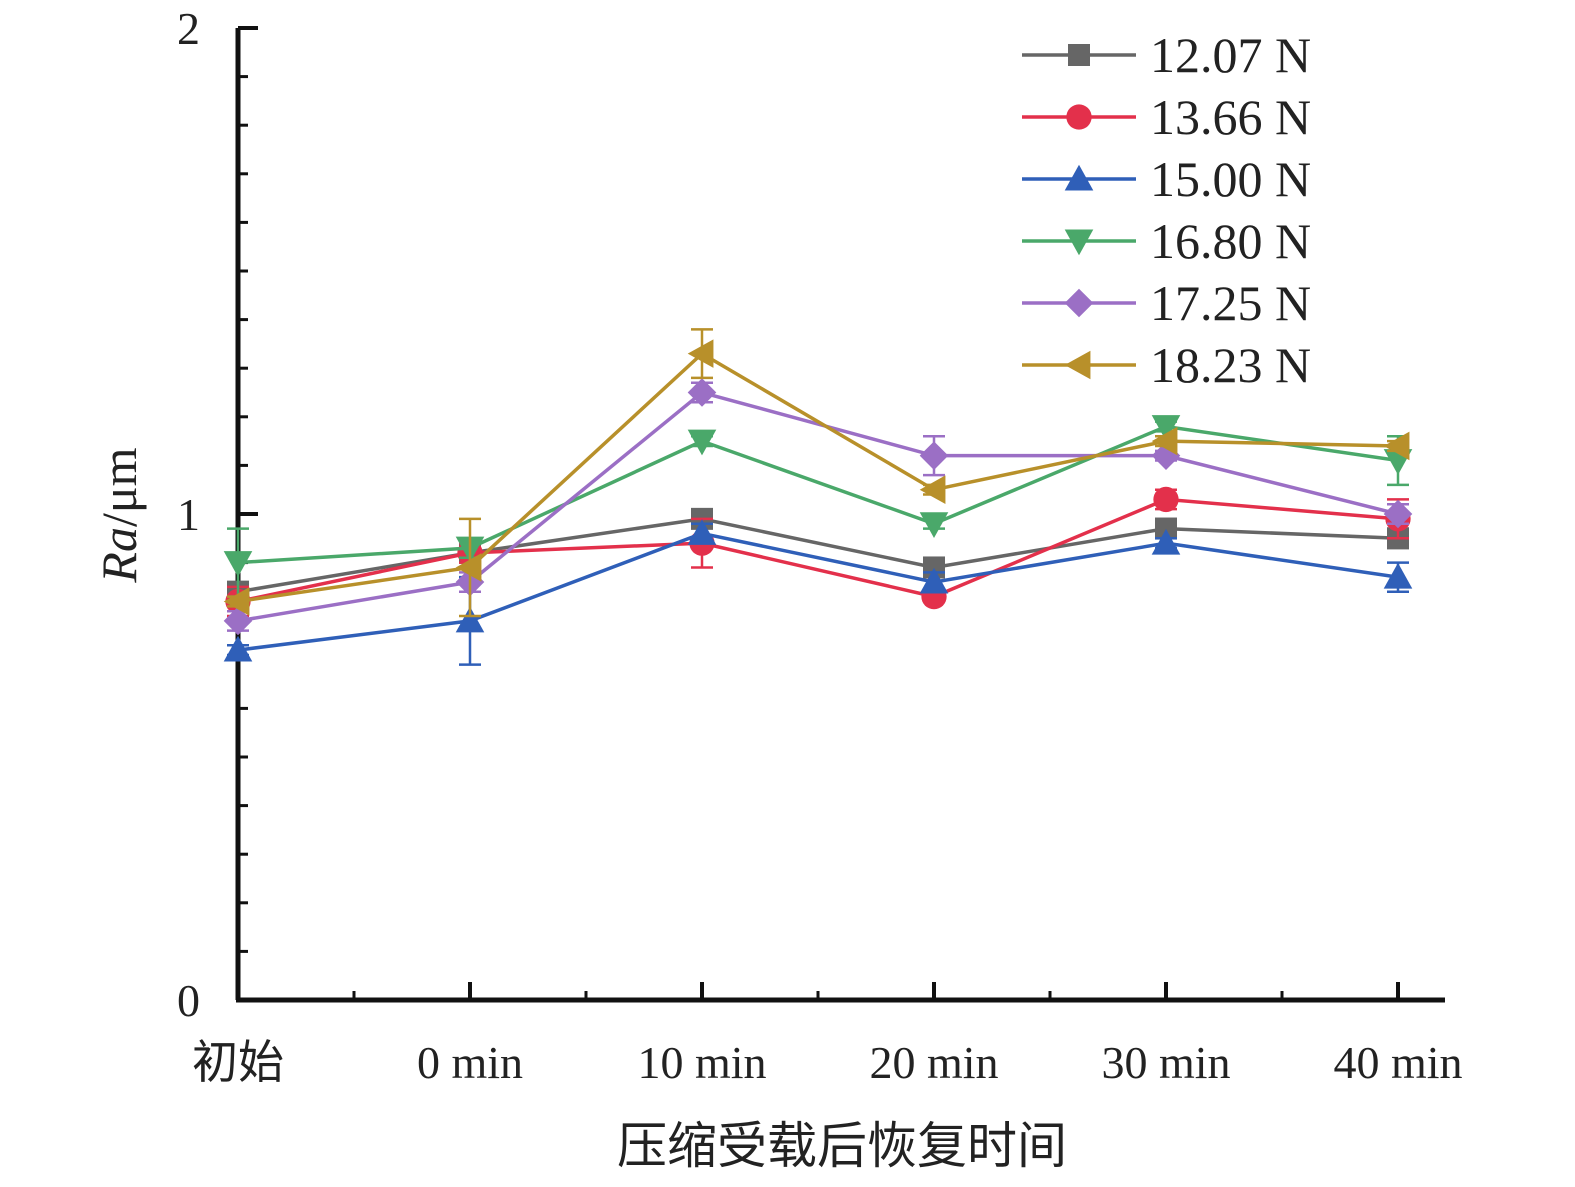 Image resolution: width=1575 pixels, height=1187 pixels. I want to click on y-tick-label: 1, so click(188, 514).